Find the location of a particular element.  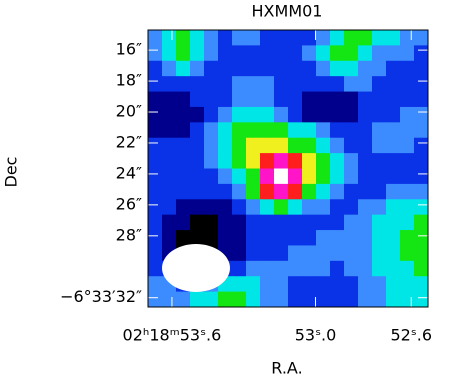

x-tick-label: 02ʰ18ᵐ53ˢ.6 is located at coordinates (172, 335).